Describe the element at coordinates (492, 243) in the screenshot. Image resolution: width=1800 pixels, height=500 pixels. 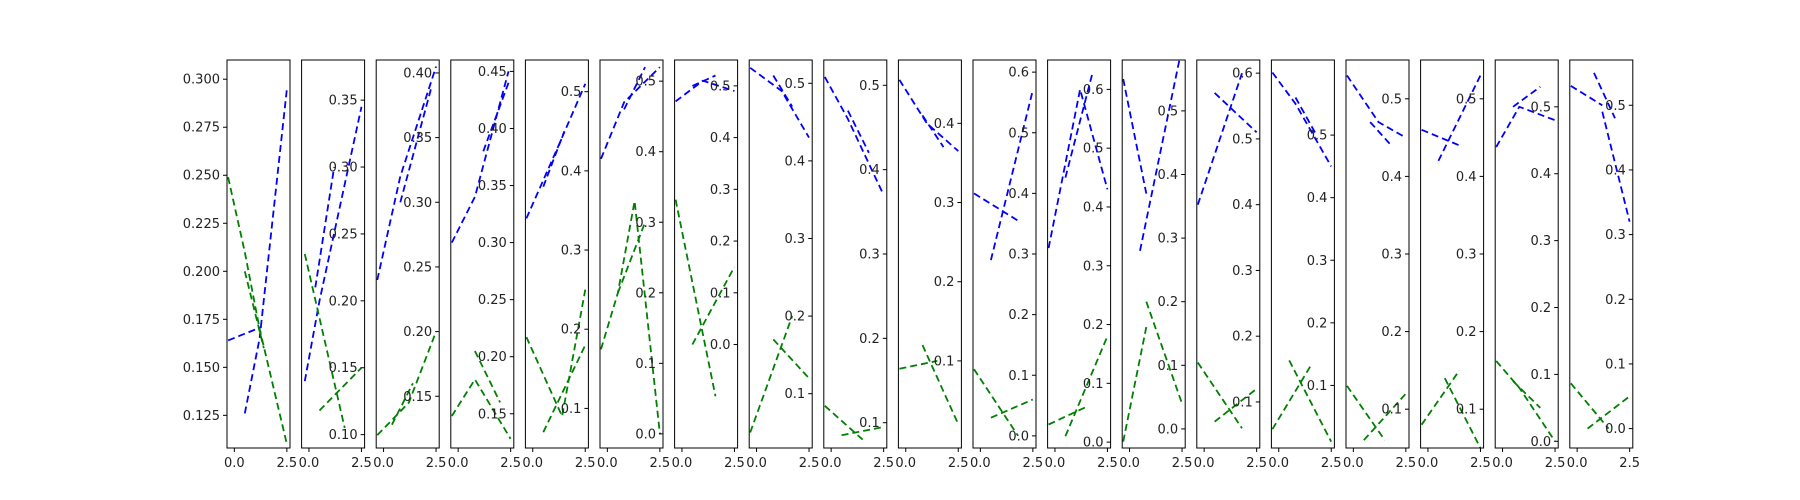
I see `y-tick-label: 0.30` at that location.